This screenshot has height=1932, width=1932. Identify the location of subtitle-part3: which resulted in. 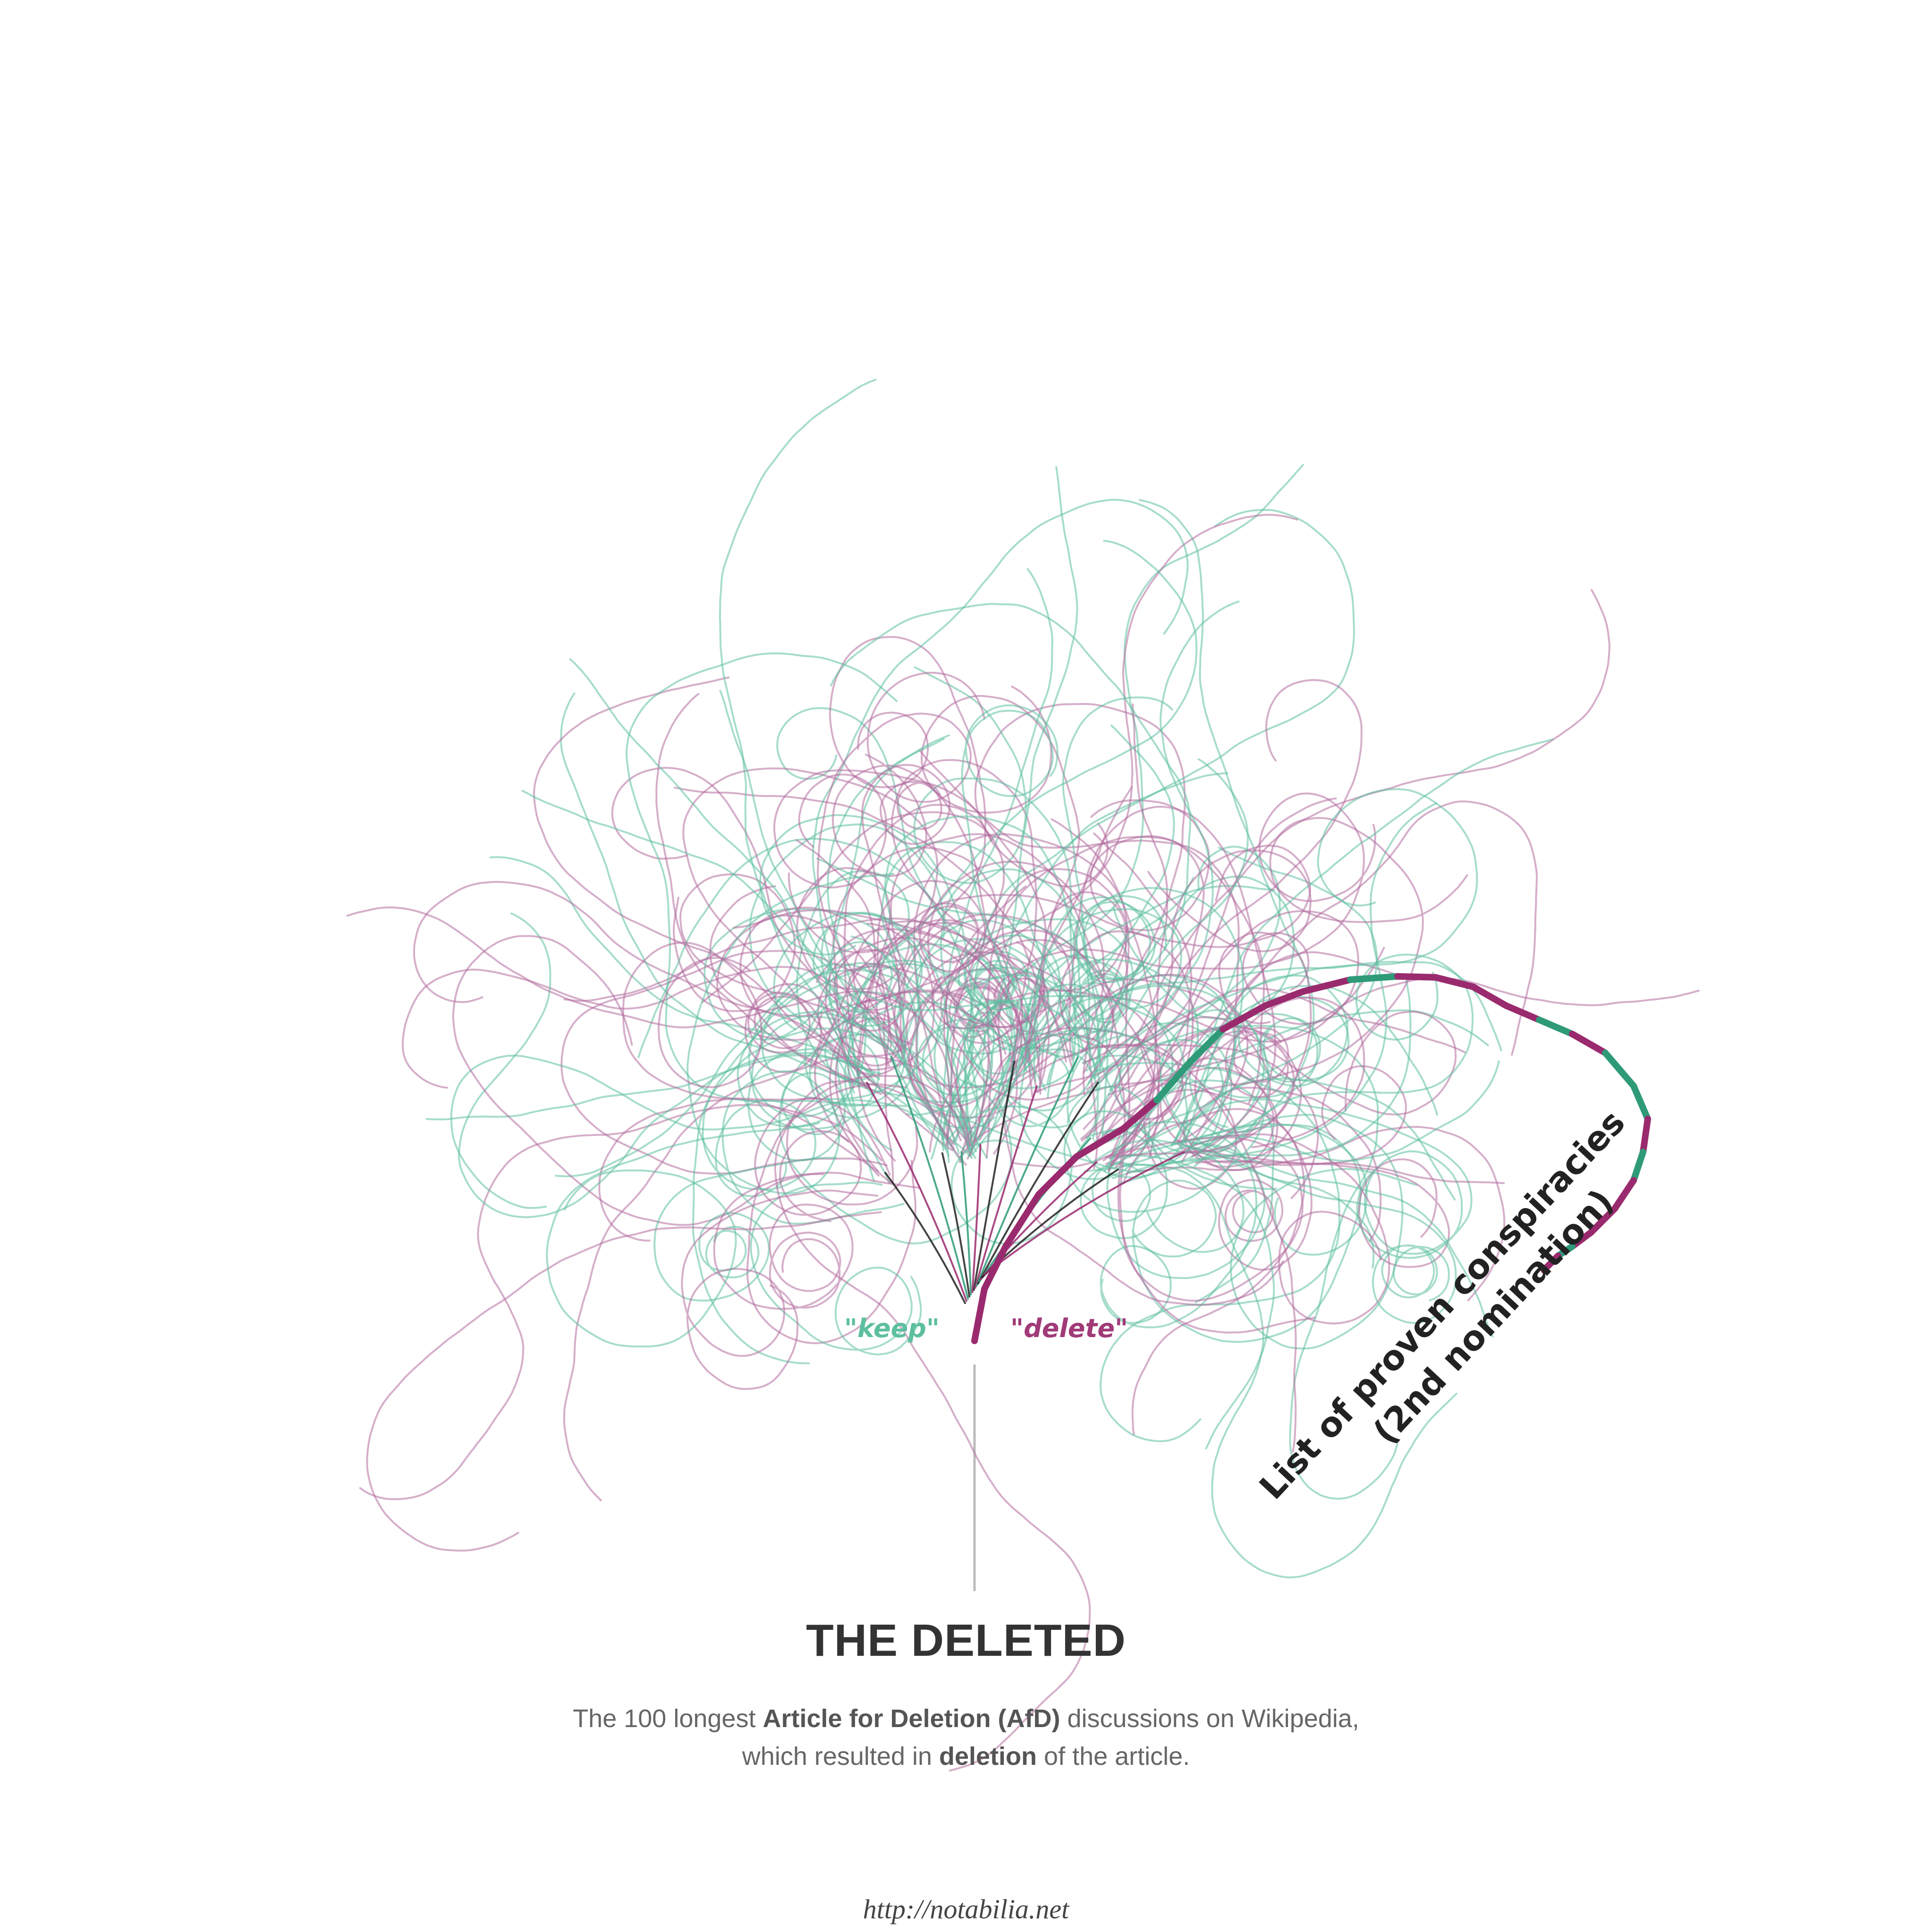
(840, 1756).